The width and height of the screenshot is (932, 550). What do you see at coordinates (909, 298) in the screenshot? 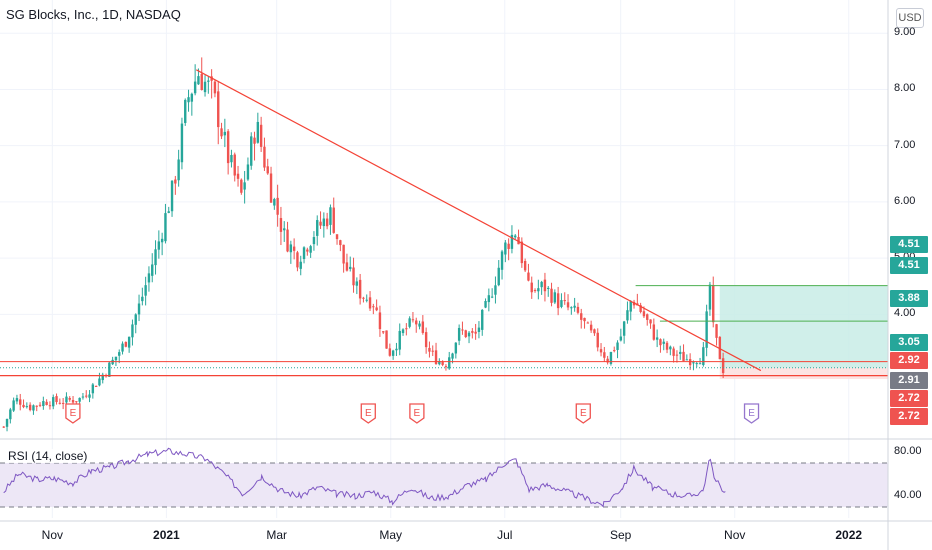
I see `price-tag: 3.88` at bounding box center [909, 298].